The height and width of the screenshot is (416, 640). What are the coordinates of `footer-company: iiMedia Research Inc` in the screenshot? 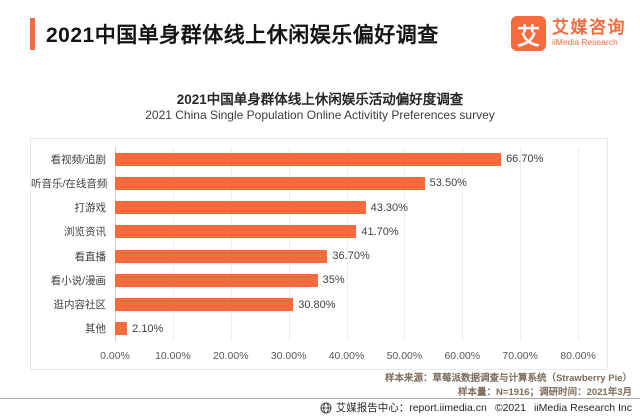 It's located at (582, 407).